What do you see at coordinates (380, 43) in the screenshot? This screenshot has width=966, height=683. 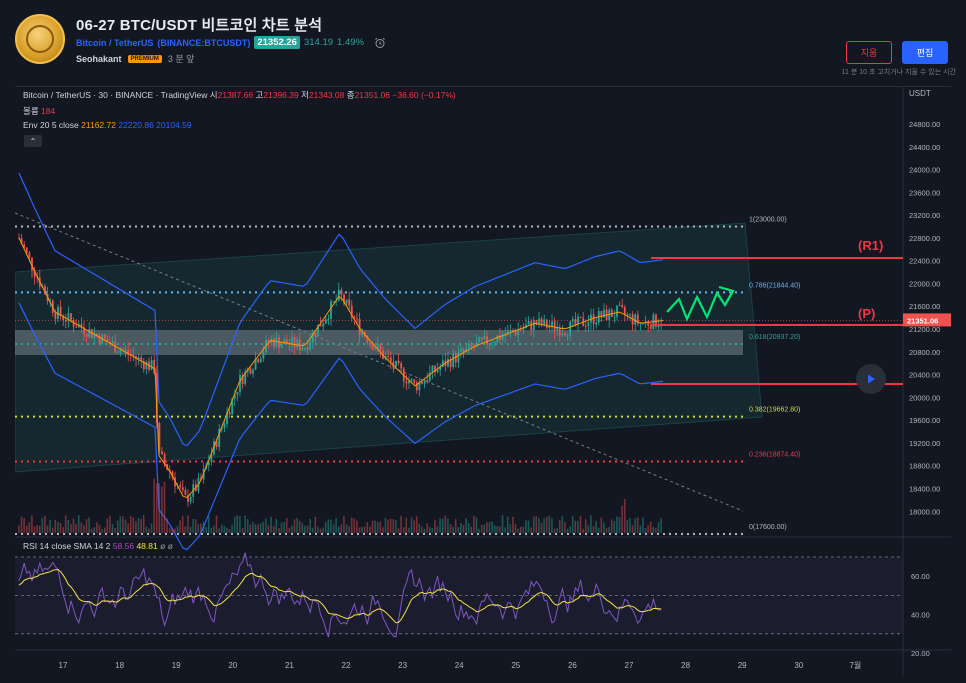 I see `alarm-clock-icon` at bounding box center [380, 43].